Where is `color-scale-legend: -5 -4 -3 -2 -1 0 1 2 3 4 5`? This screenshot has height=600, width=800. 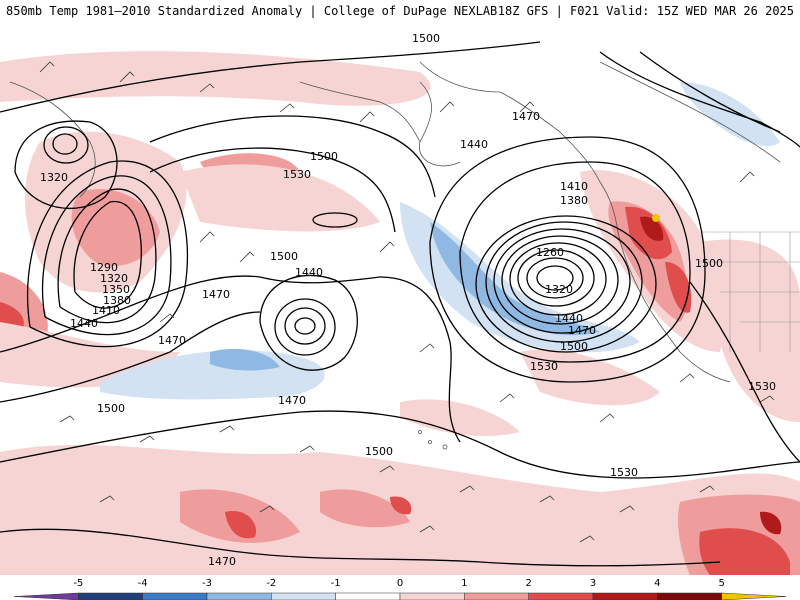 color-scale-legend: -5 -4 -3 -2 -1 0 1 2 3 4 5 is located at coordinates (400, 589).